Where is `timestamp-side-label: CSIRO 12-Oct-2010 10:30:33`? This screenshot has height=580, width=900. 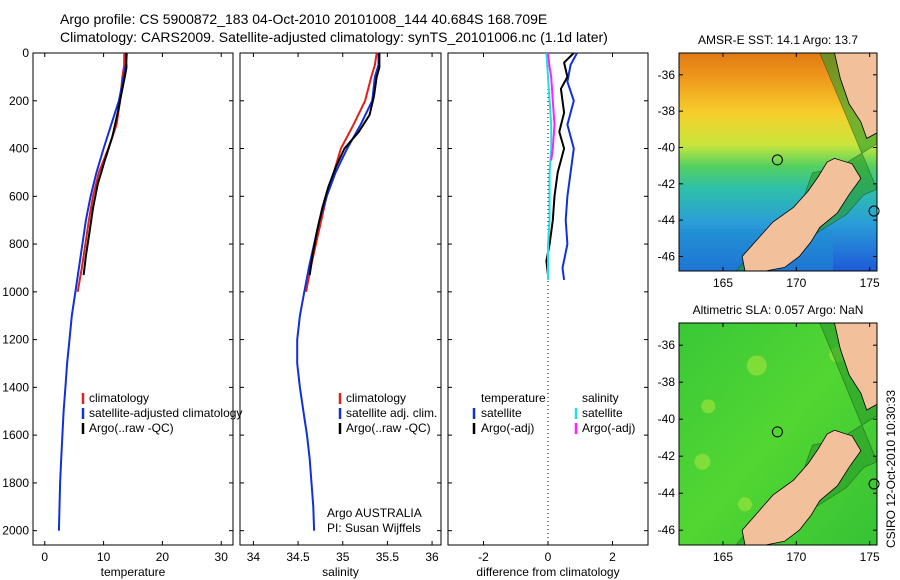 timestamp-side-label: CSIRO 12-Oct-2010 10:30:33 is located at coordinates (891, 468).